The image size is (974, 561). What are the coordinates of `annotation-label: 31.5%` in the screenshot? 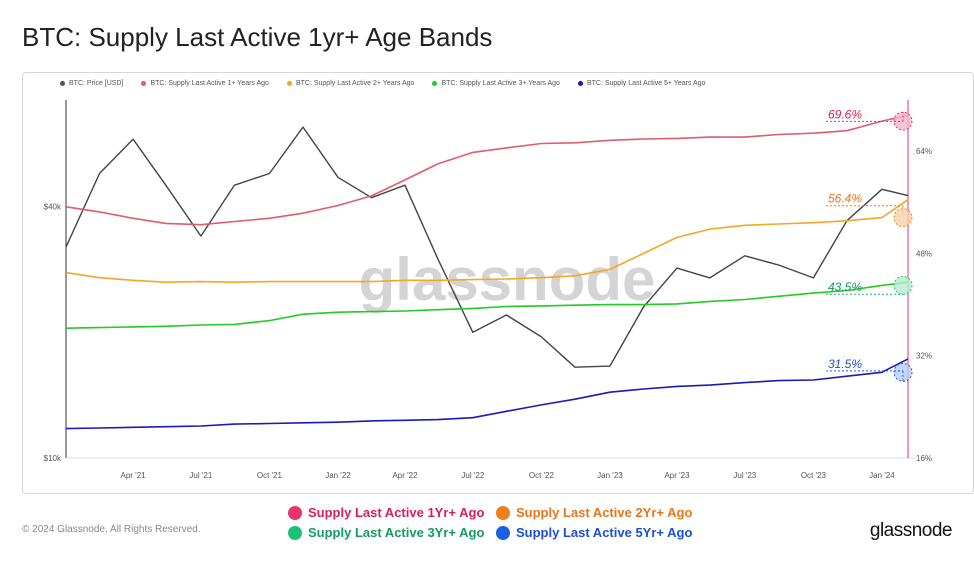 It's located at (845, 364).